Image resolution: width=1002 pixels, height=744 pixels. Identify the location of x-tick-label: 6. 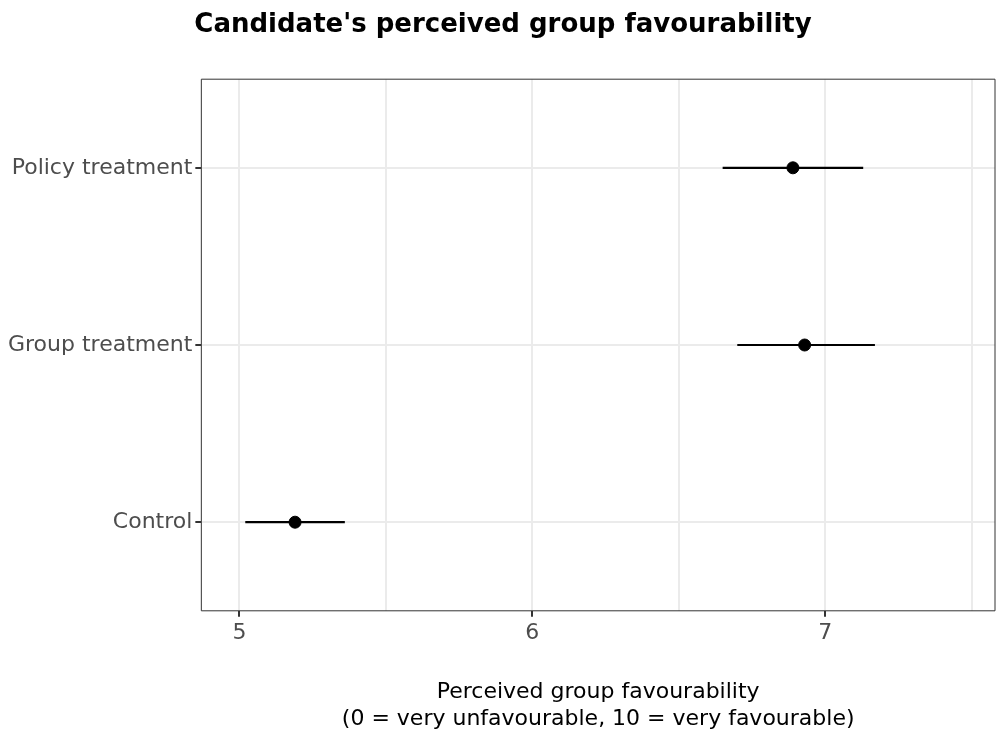
(532, 631).